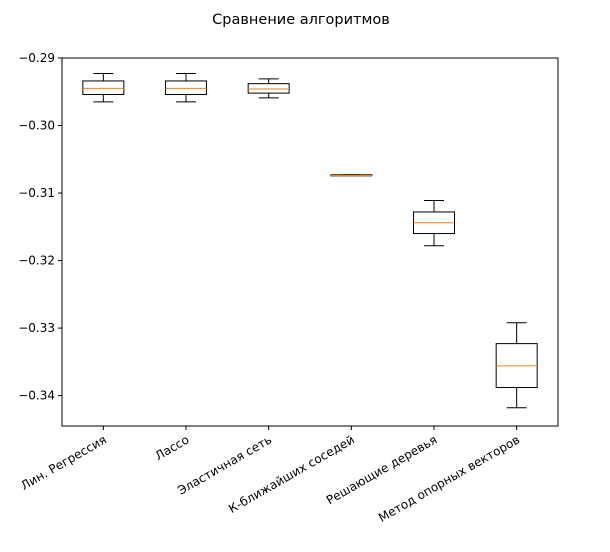 The image size is (610, 552). I want to click on y-tick-label: −0.32, so click(36, 261).